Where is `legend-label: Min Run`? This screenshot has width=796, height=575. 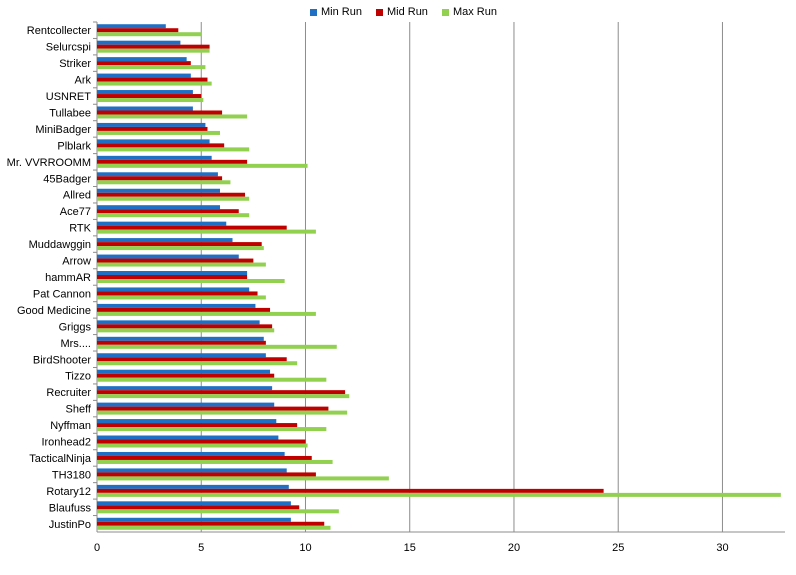 legend-label: Min Run is located at coordinates (341, 12).